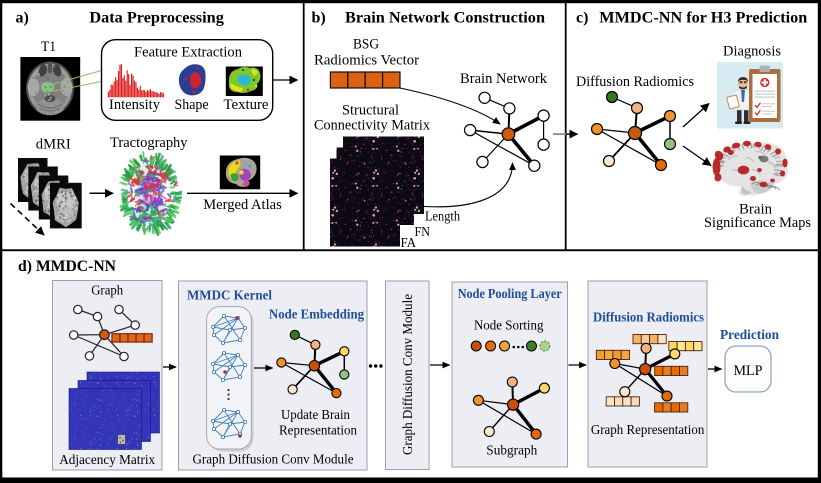 The width and height of the screenshot is (821, 483). I want to click on svg-text: Tractography, so click(149, 143).